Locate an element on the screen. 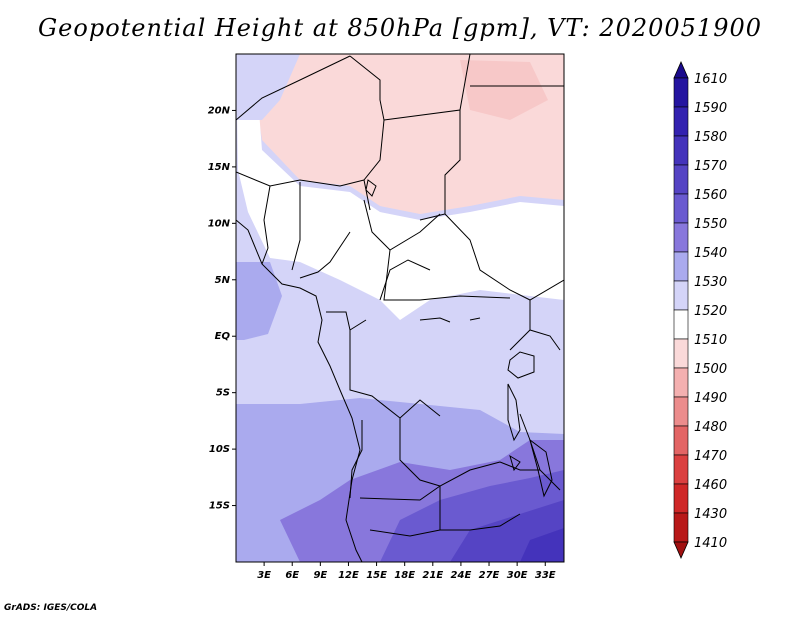 This screenshot has height=618, width=800. colorbar-level: 1480 is located at coordinates (710, 427).